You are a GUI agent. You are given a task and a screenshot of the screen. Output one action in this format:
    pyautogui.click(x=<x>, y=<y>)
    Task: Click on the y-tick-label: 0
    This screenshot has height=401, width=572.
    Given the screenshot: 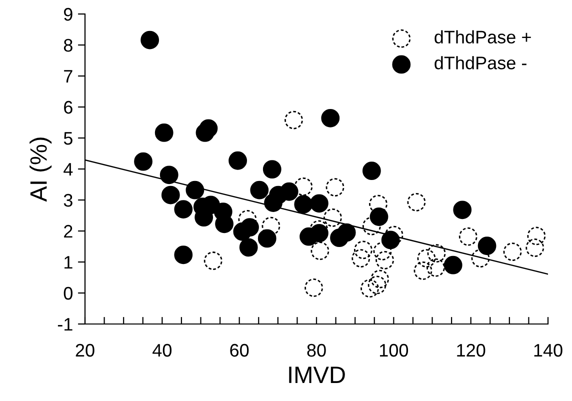 What is the action you would take?
    pyautogui.click(x=68, y=293)
    